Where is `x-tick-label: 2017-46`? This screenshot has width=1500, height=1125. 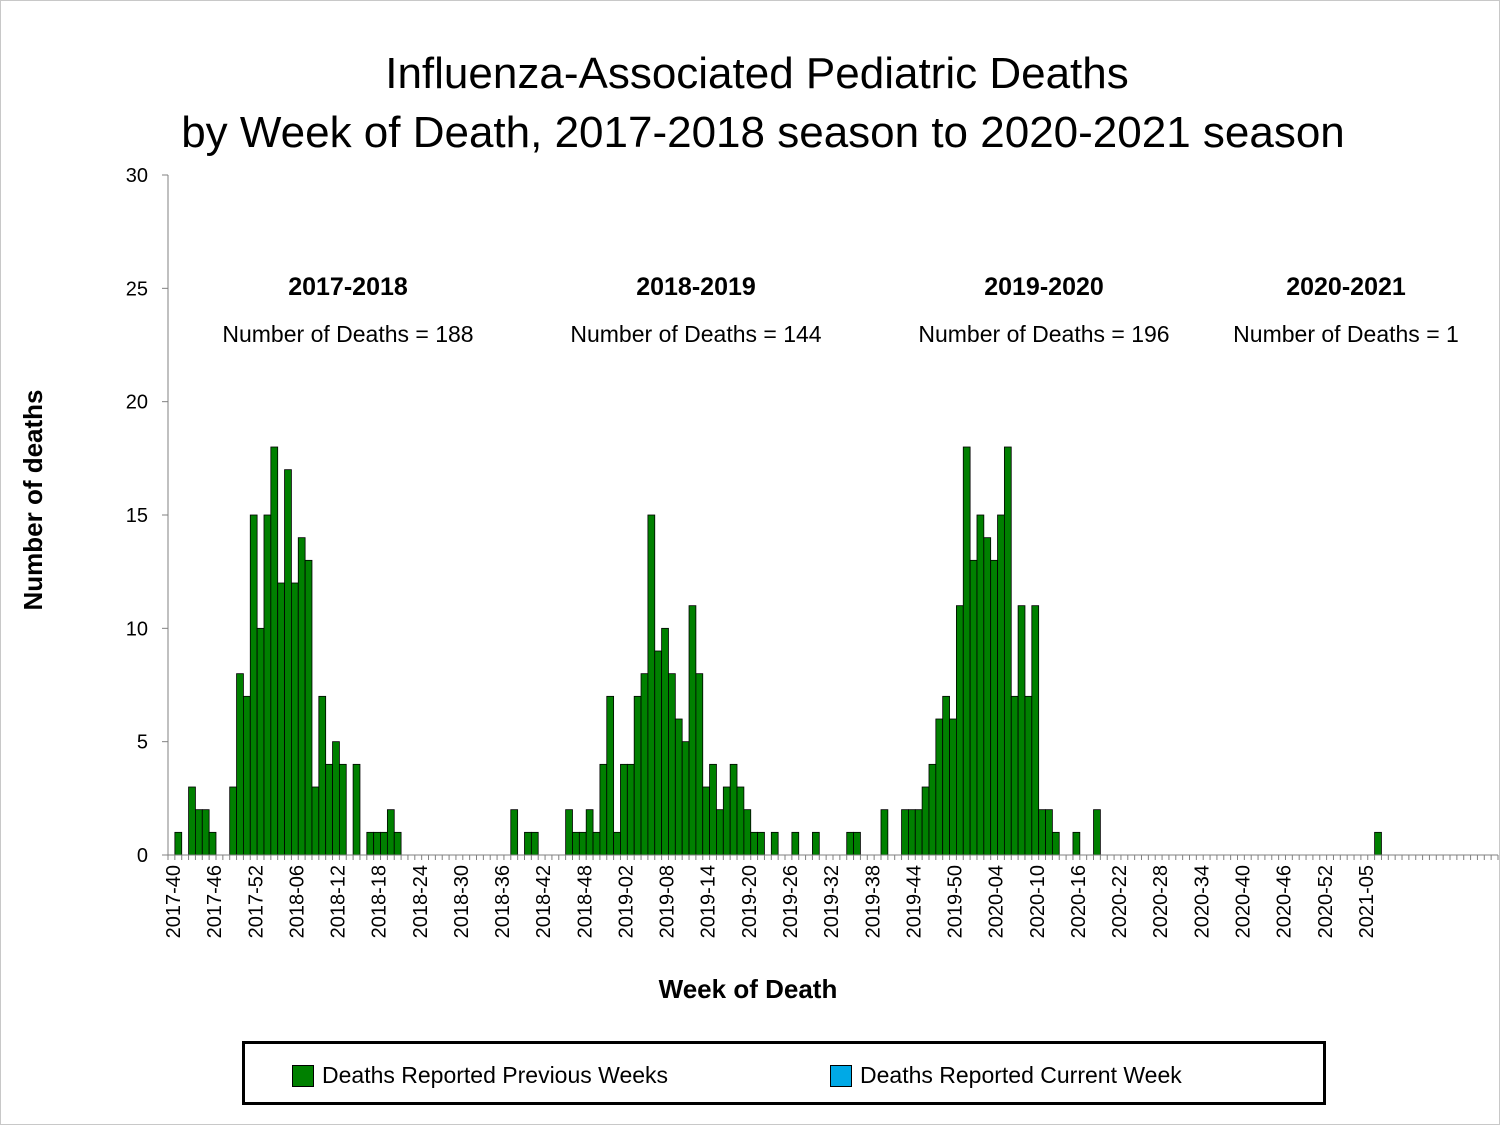 x-tick-label: 2017-46 is located at coordinates (215, 901).